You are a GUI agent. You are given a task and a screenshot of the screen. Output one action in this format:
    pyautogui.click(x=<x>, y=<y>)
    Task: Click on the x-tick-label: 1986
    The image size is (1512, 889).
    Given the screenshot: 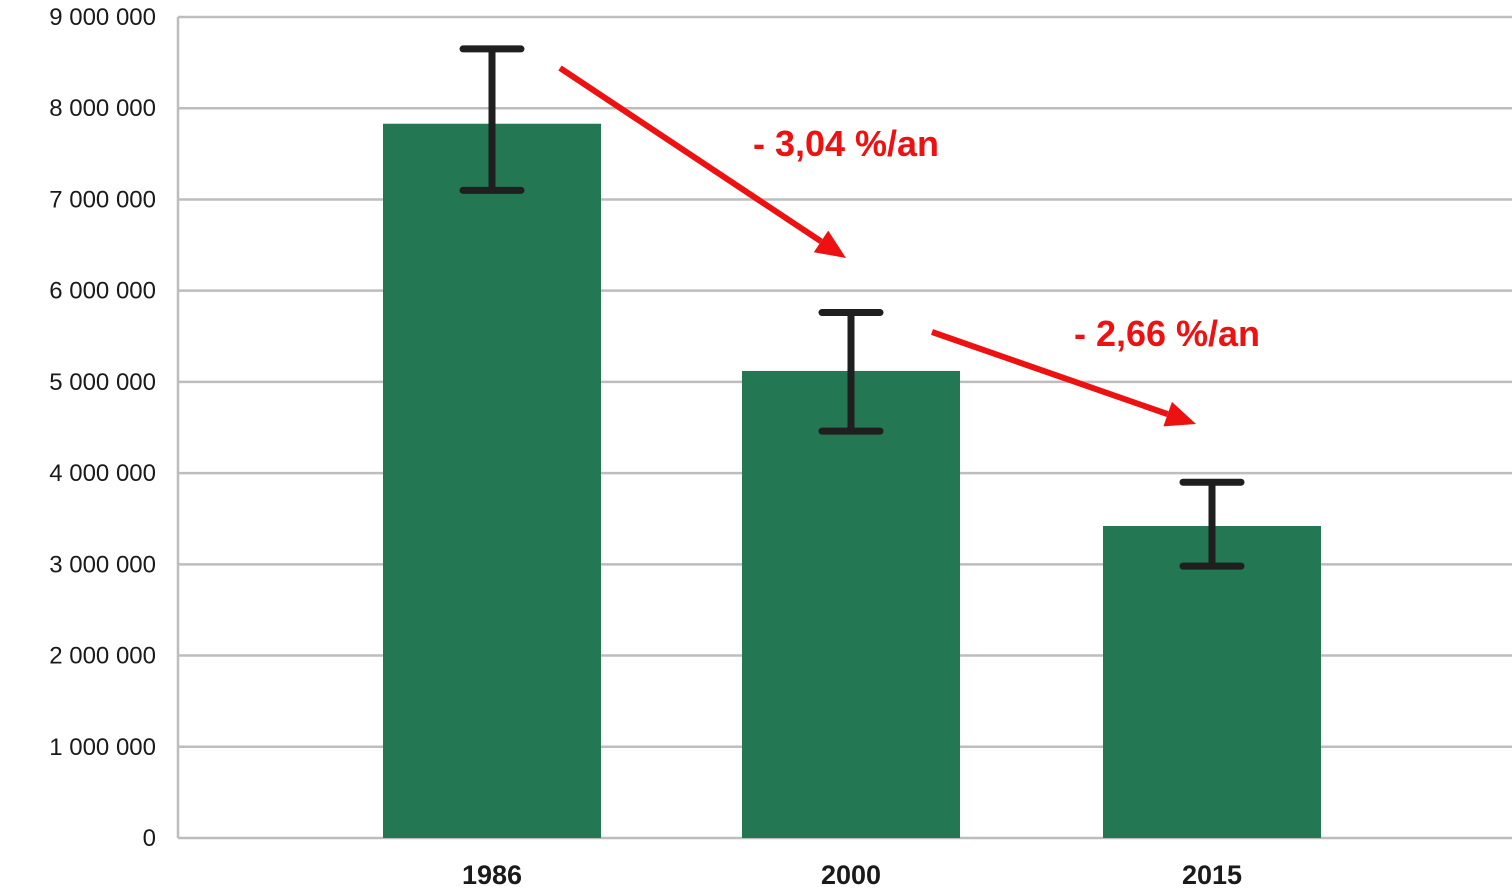 What is the action you would take?
    pyautogui.click(x=492, y=874)
    